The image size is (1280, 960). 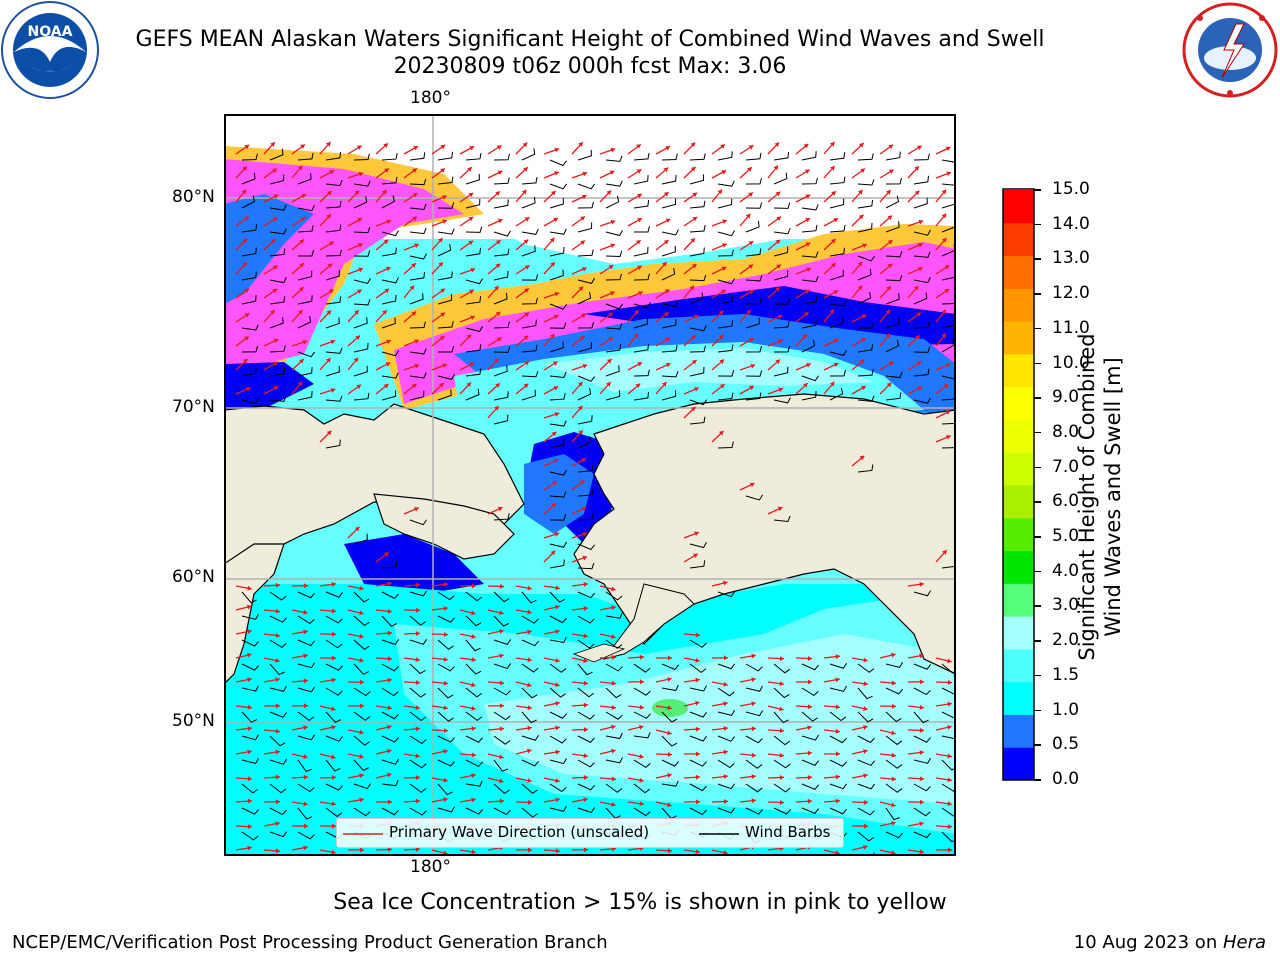 What do you see at coordinates (1018, 502) in the screenshot?
I see `colorbar-segment` at bounding box center [1018, 502].